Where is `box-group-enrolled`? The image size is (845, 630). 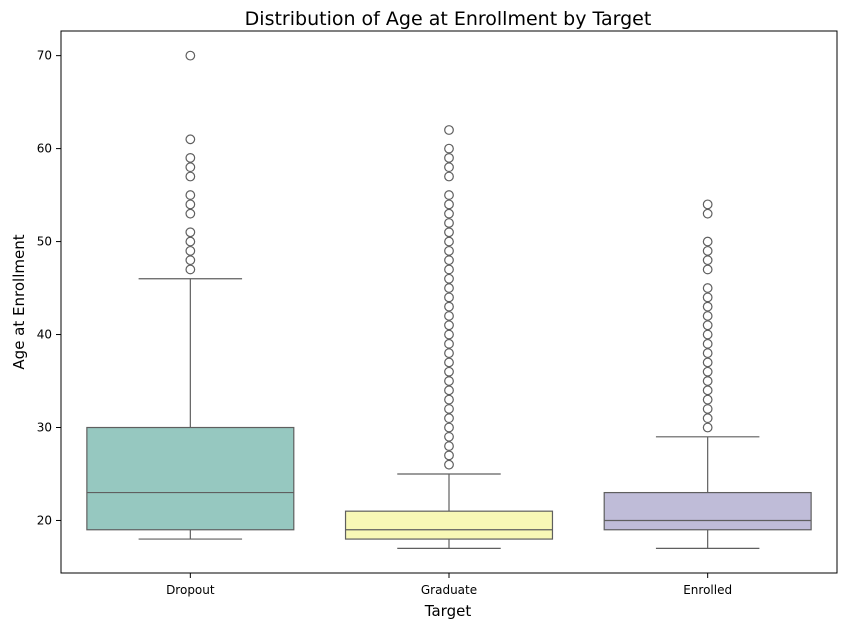 box-group-enrolled is located at coordinates (707, 374).